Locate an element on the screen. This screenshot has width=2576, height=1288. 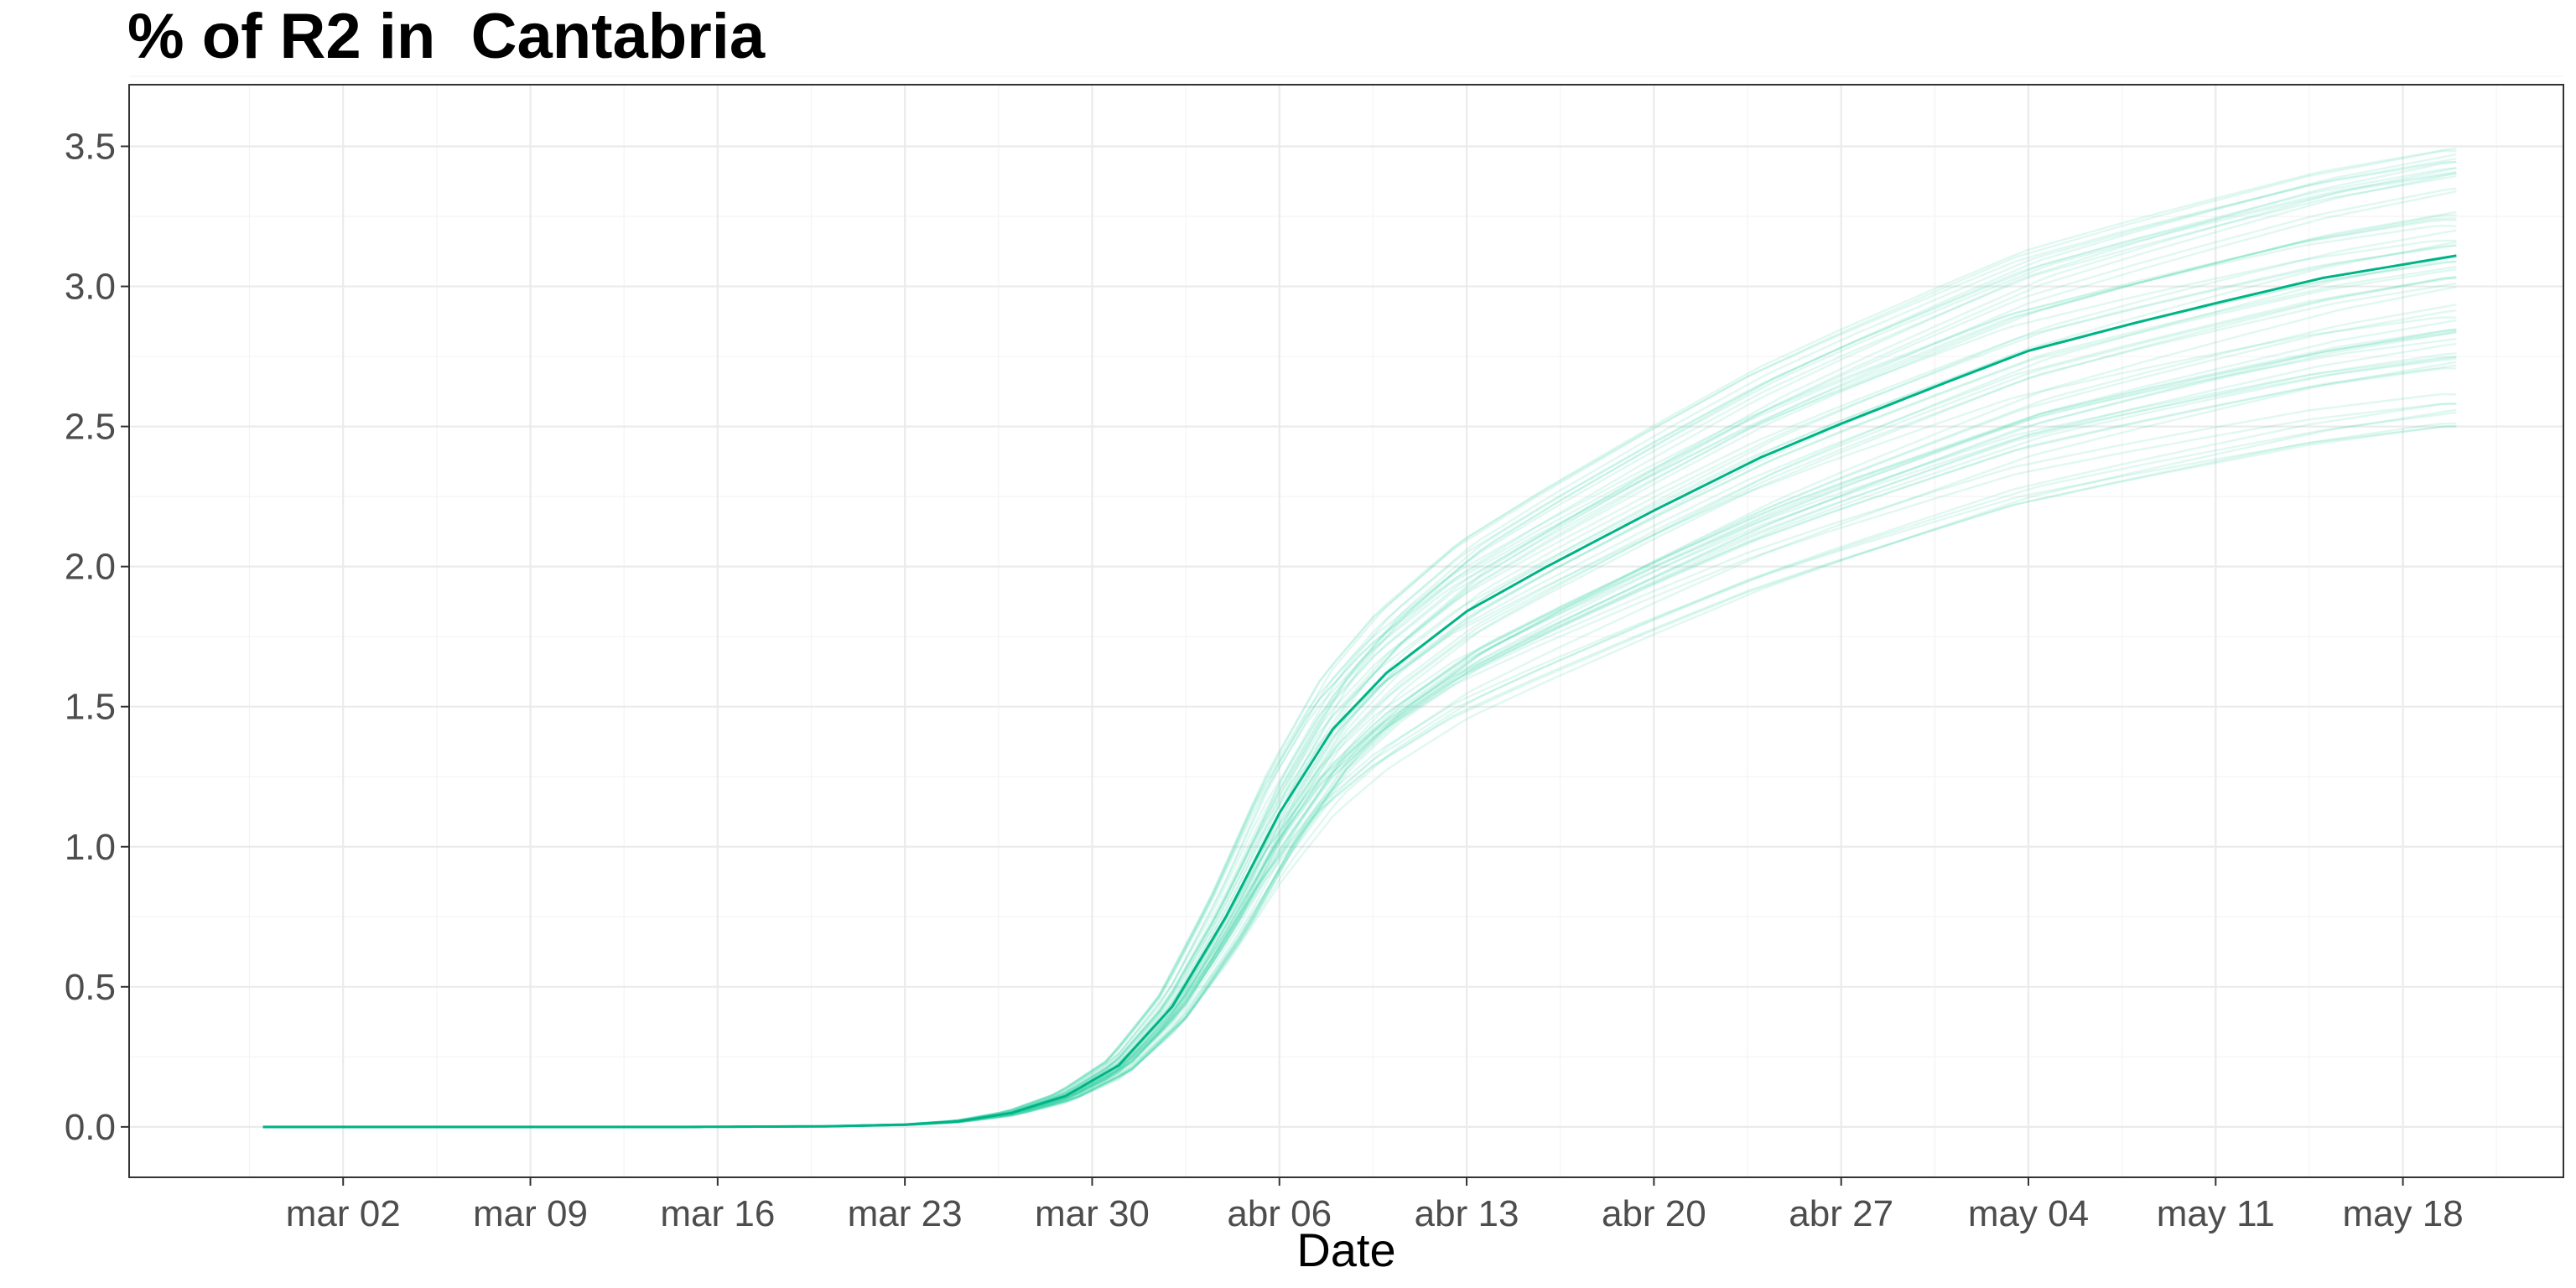
x-tick-label: may 11 is located at coordinates (2216, 1213).